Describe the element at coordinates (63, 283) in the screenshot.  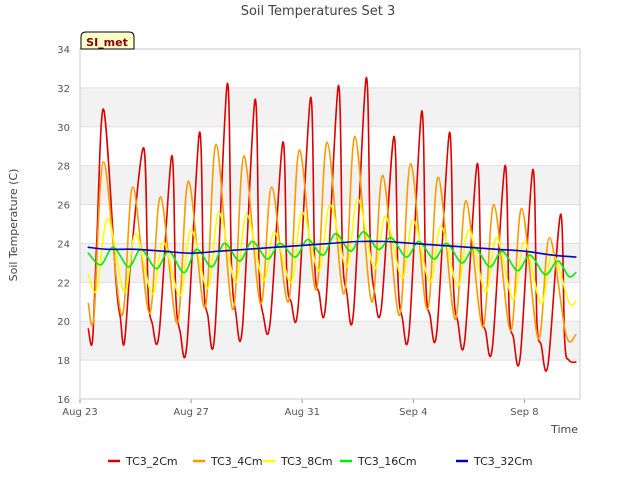
I see `y-tick-label: 22` at that location.